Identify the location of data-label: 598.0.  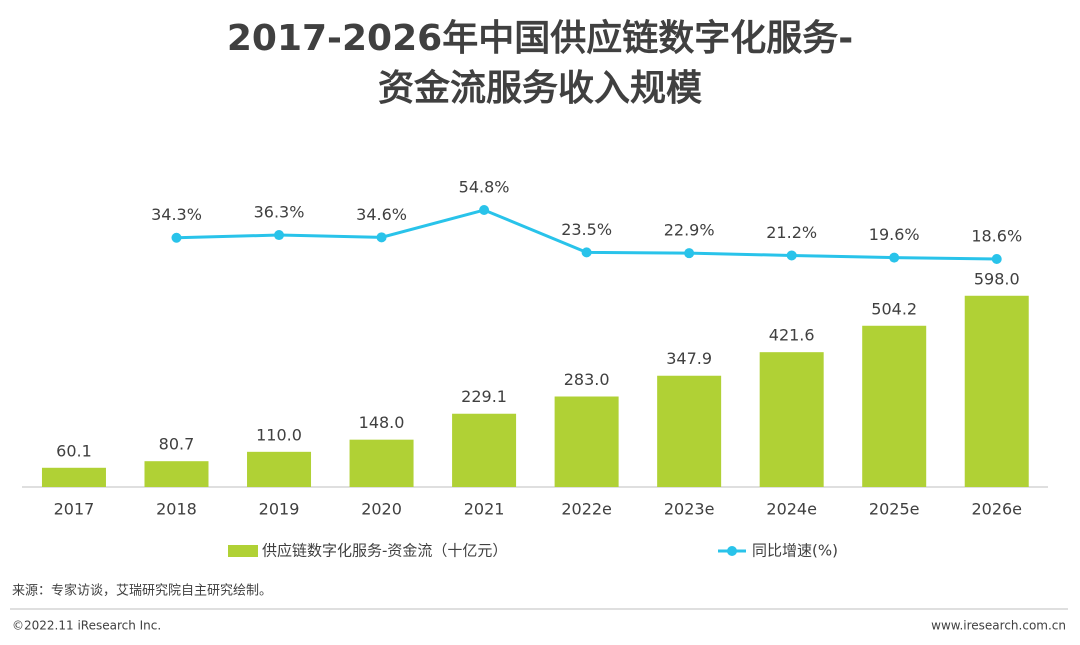
(997, 278).